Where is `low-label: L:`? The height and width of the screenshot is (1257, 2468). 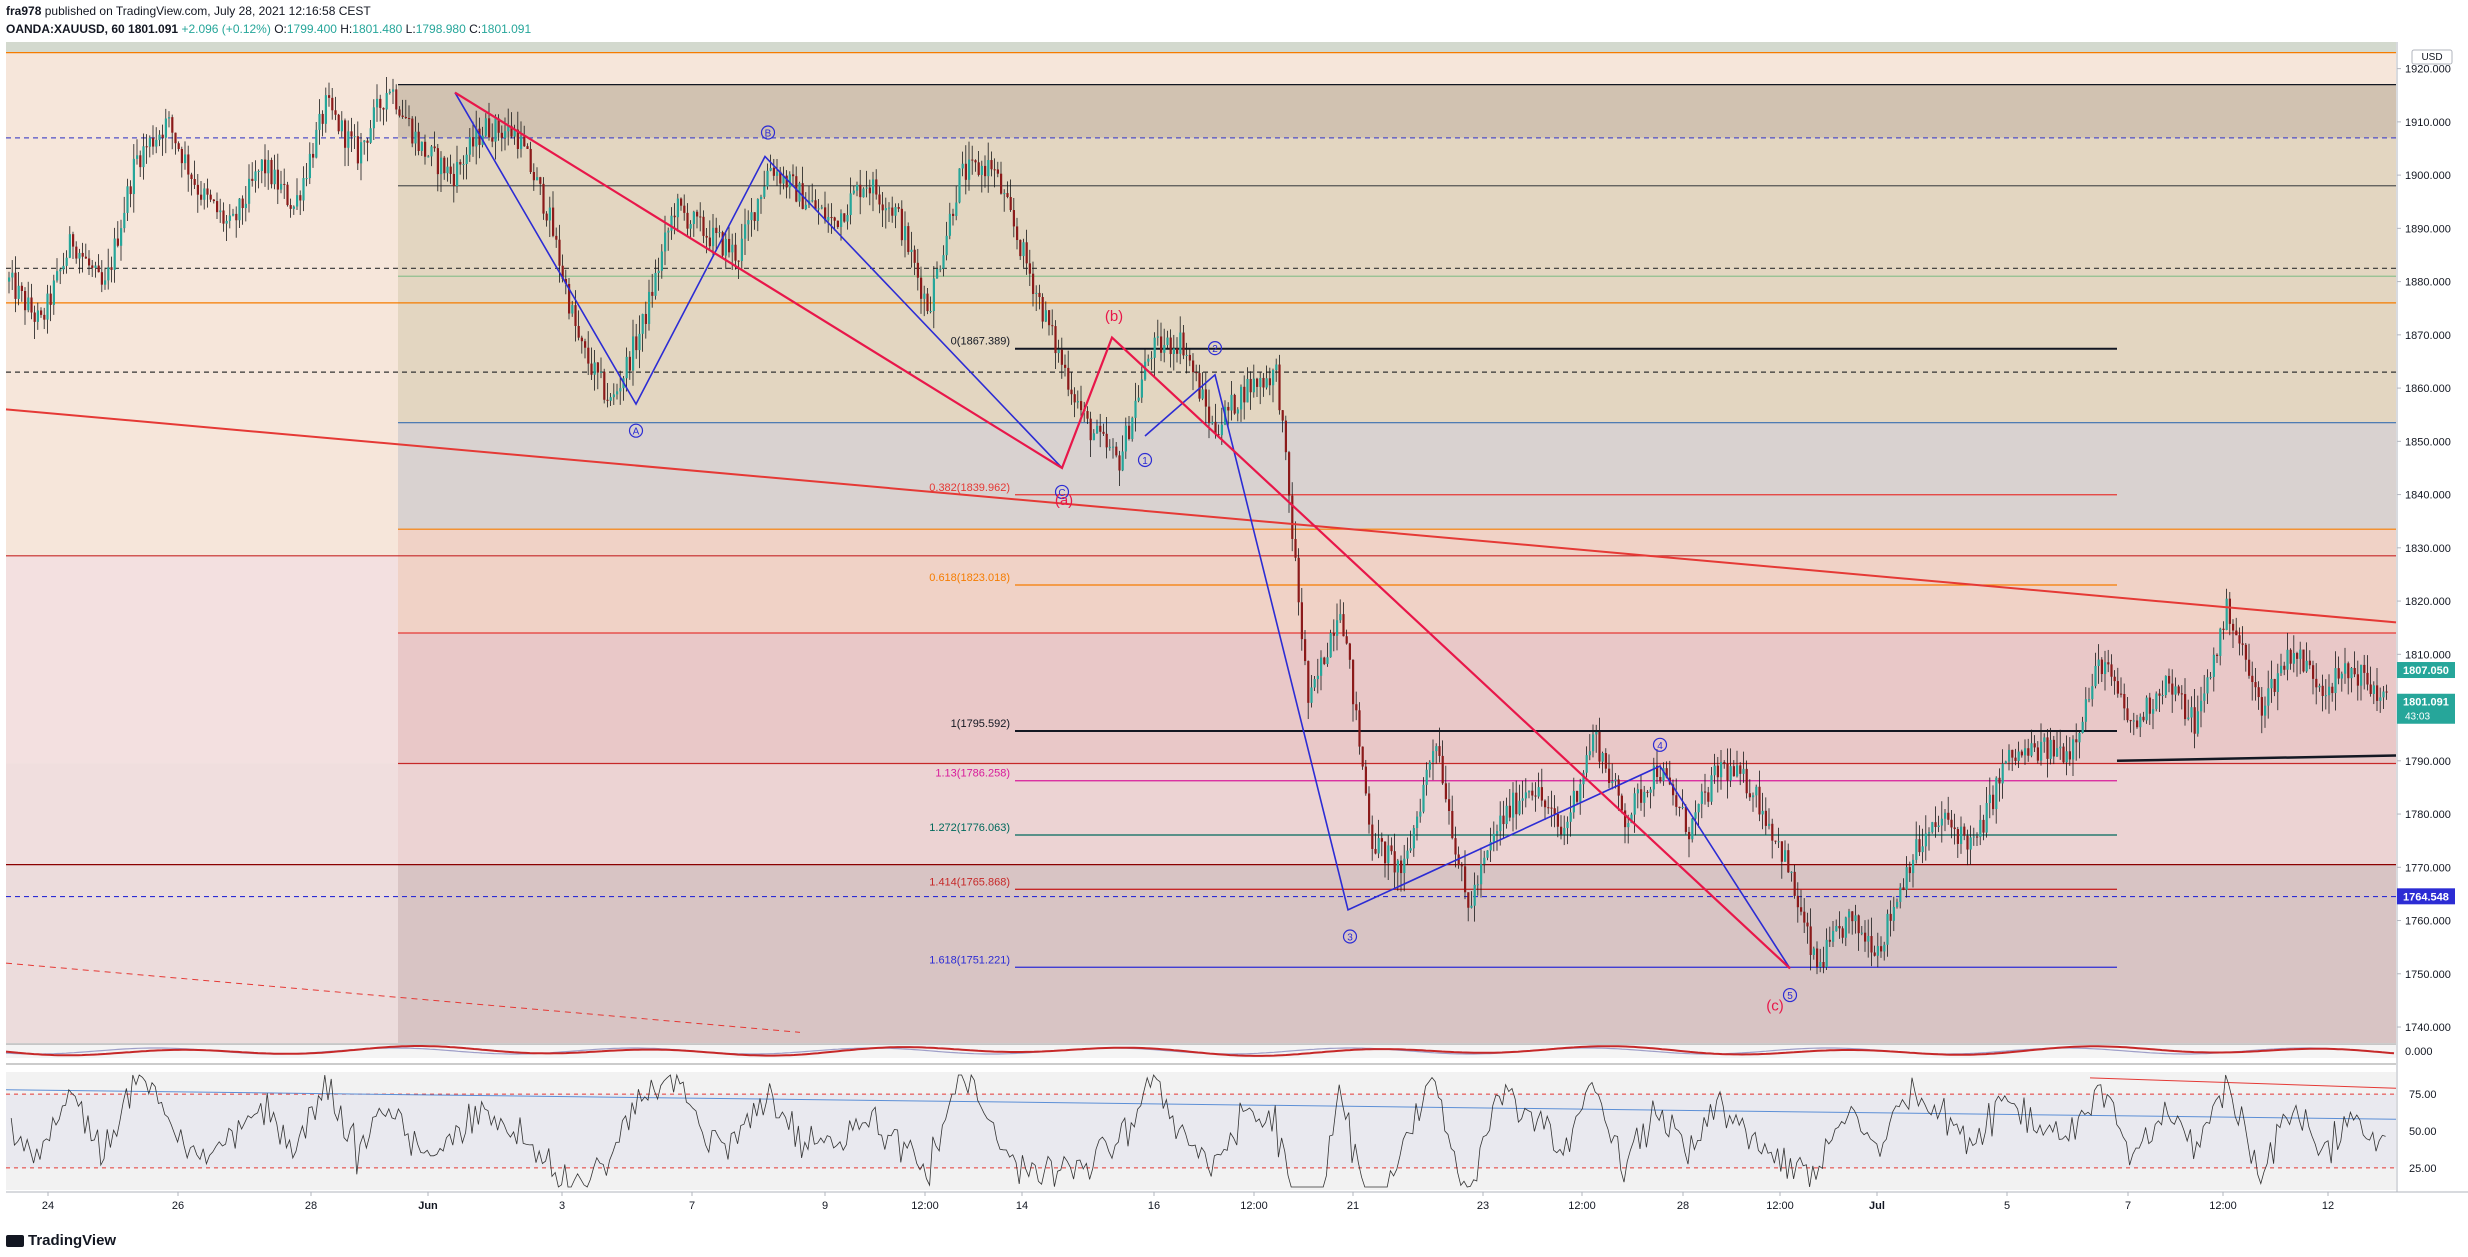
low-label: L: is located at coordinates (410, 29).